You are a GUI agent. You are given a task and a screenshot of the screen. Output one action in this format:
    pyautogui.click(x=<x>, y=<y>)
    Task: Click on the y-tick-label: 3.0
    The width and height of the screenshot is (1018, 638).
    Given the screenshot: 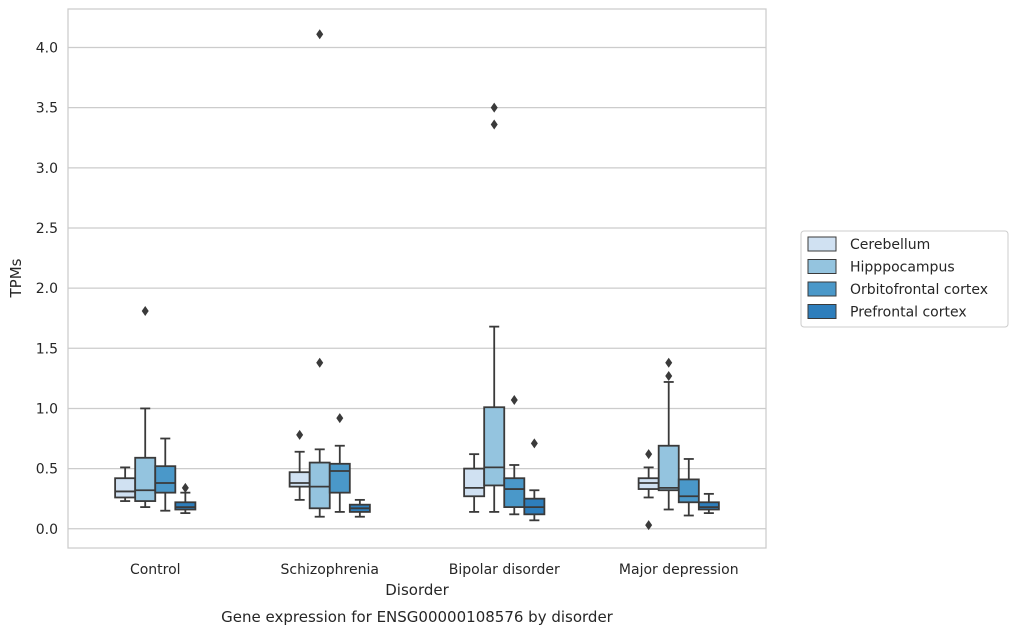 What is the action you would take?
    pyautogui.click(x=47, y=169)
    